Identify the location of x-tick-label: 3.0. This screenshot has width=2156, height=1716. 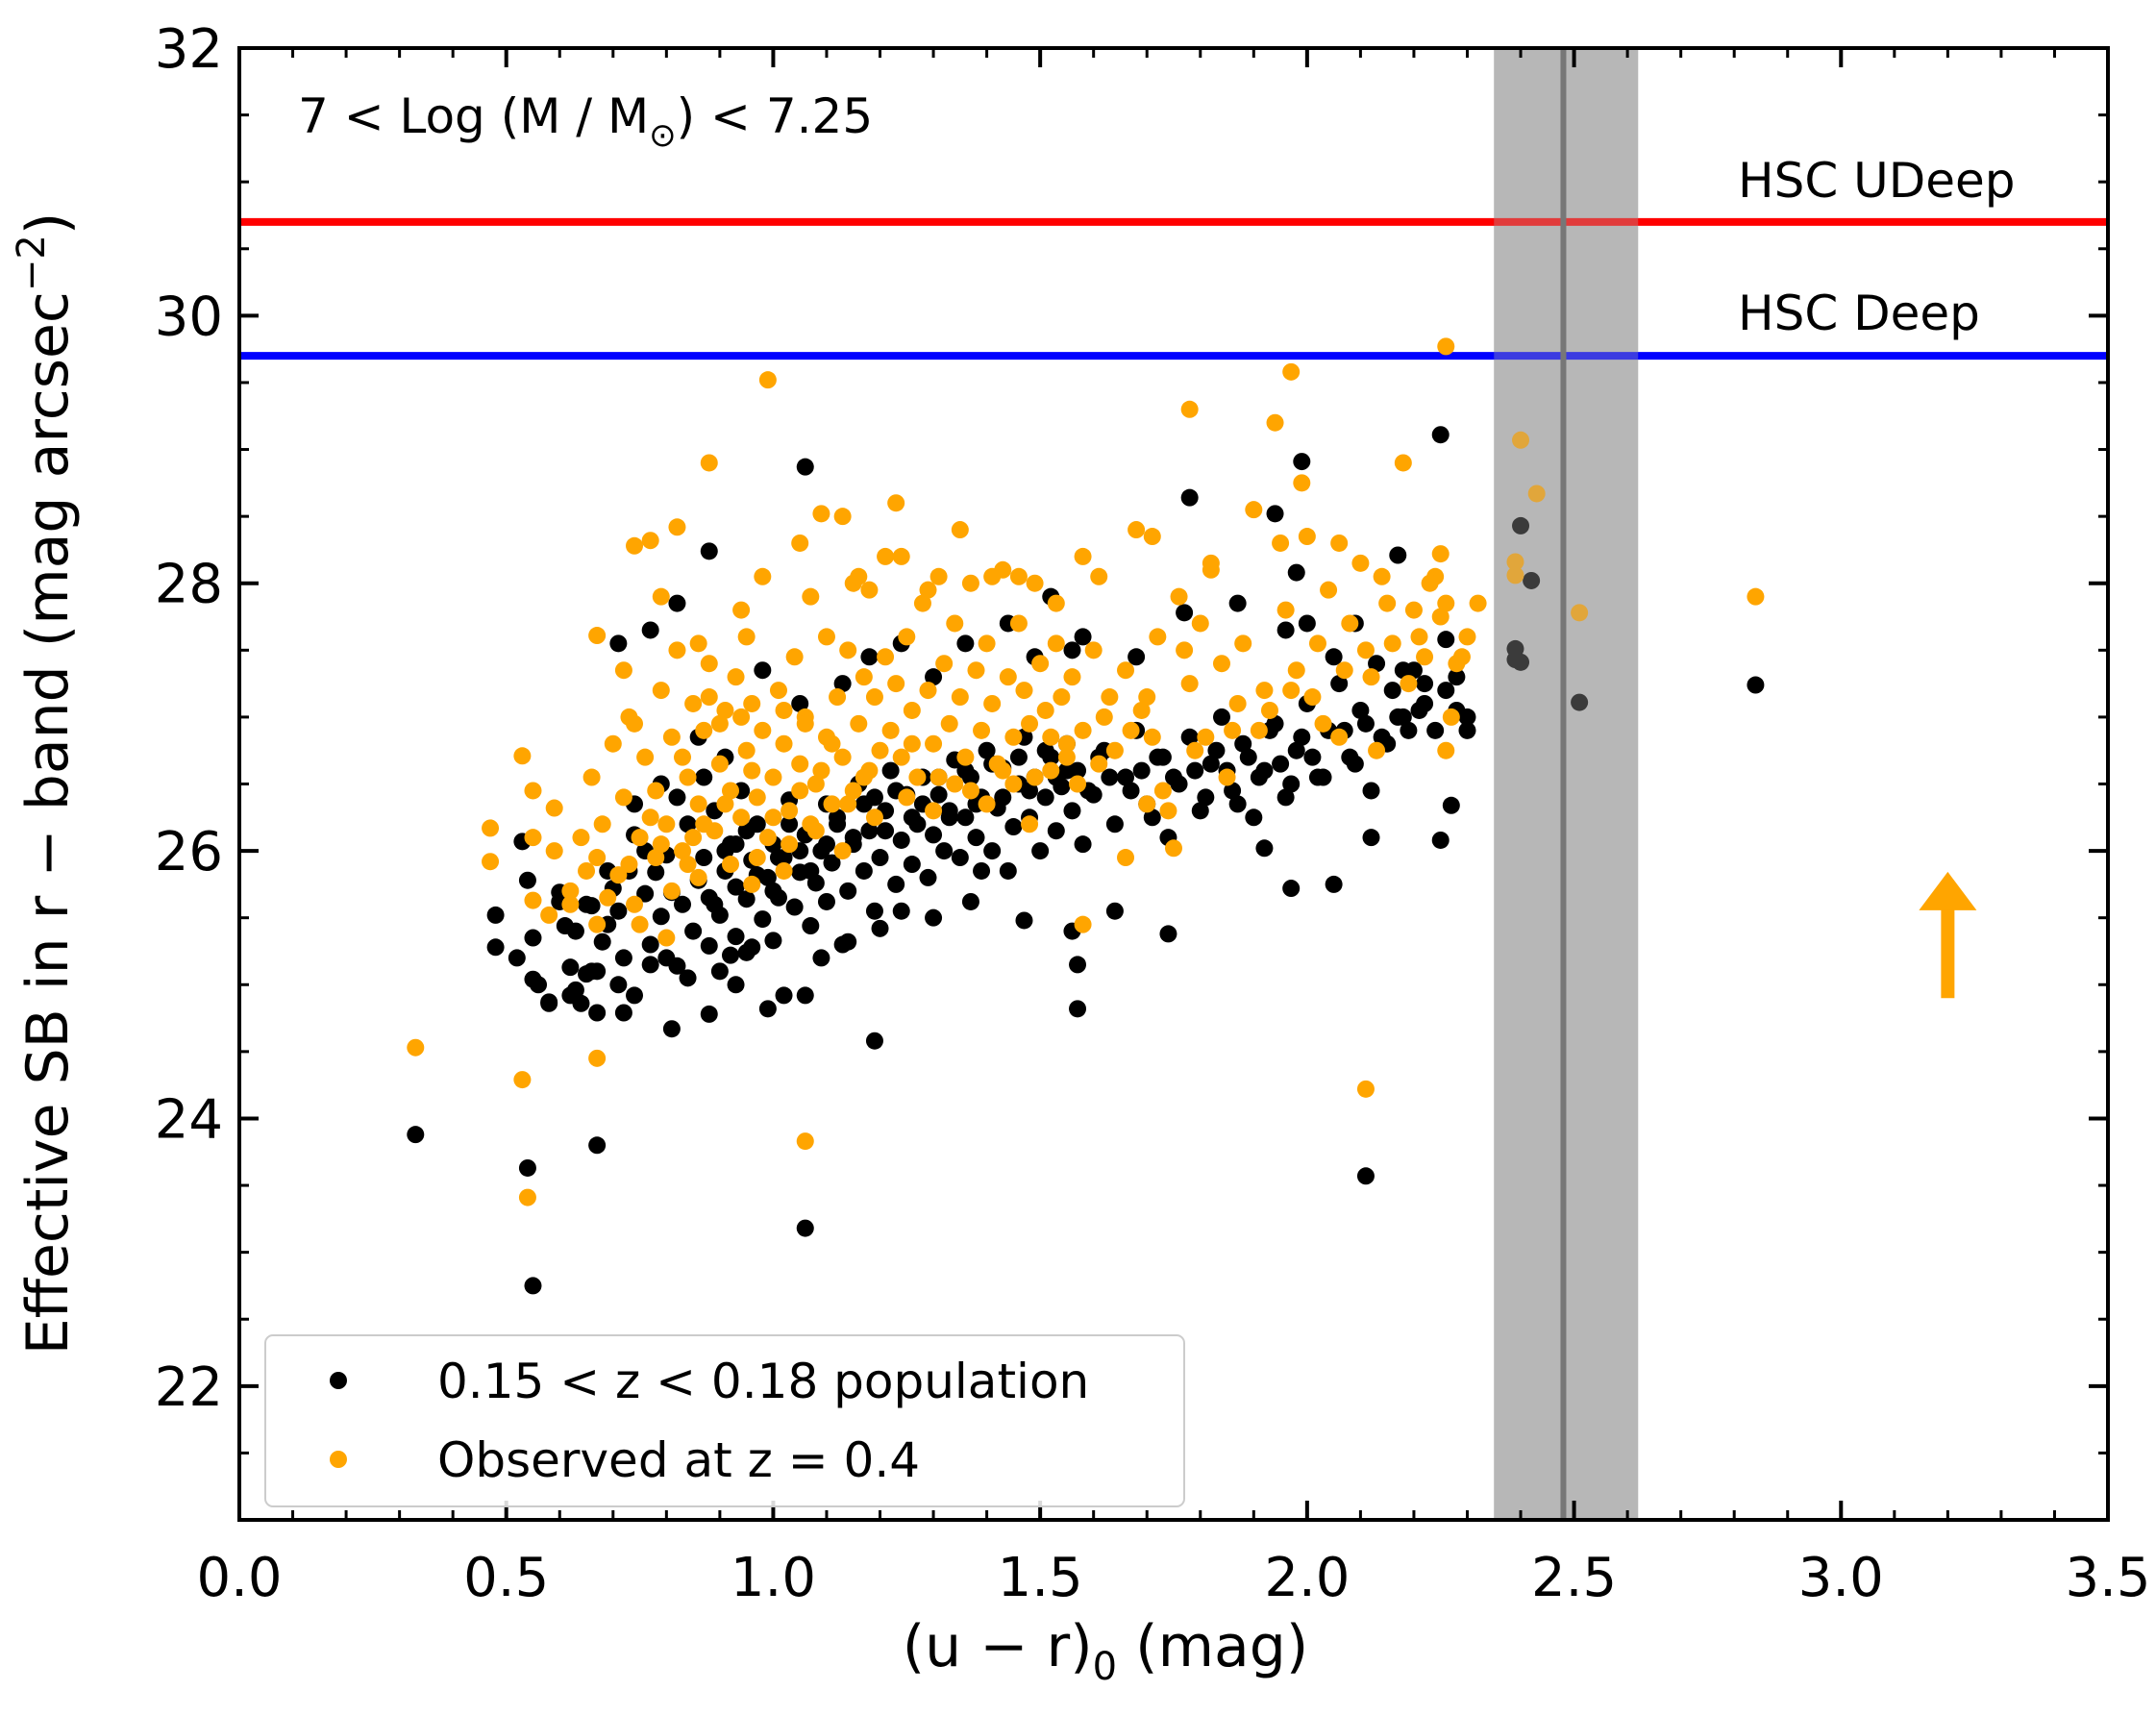
(1841, 1578).